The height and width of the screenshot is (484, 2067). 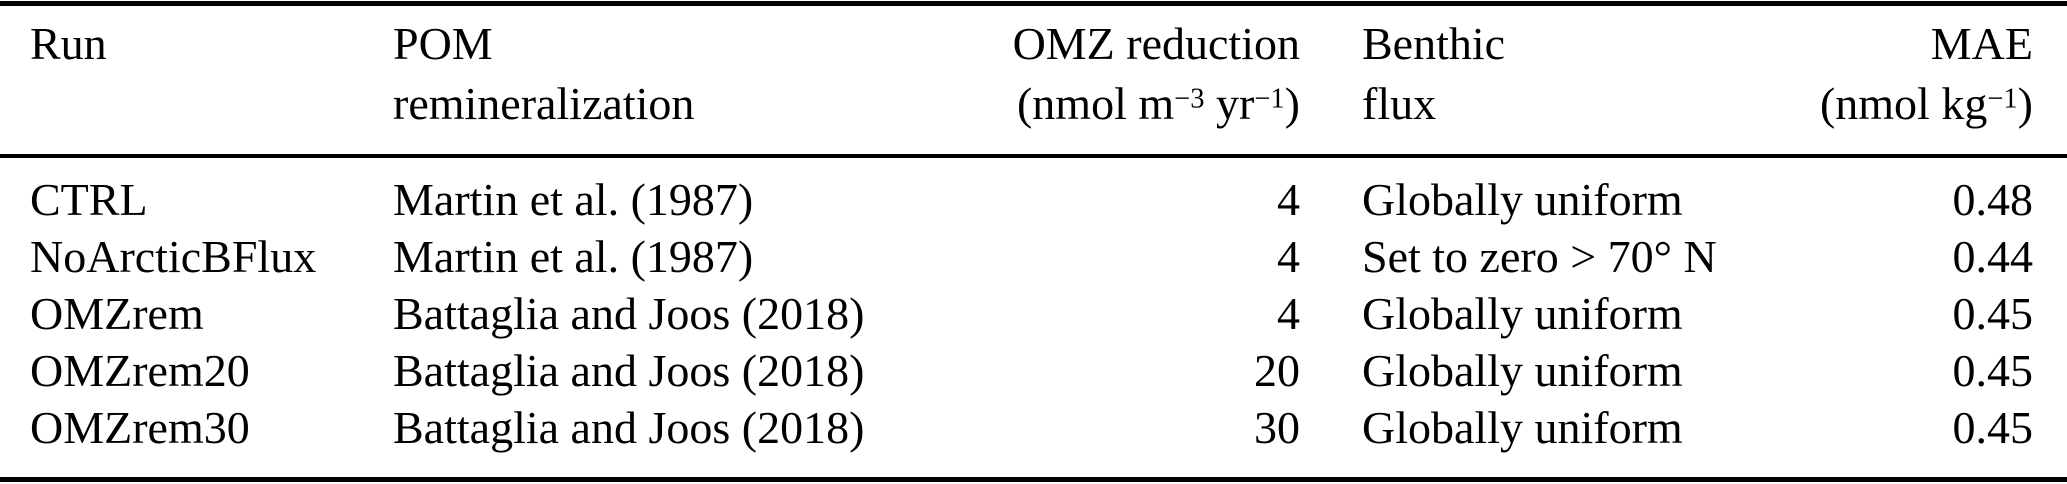 What do you see at coordinates (1993, 256) in the screenshot?
I see `cell-mae: 0.44` at bounding box center [1993, 256].